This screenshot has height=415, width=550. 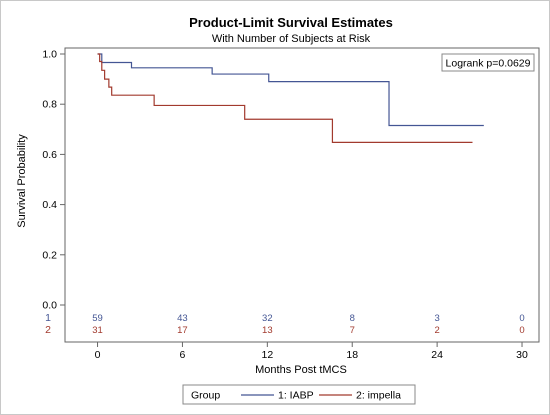 I want to click on x-tick-label: 12, so click(x=267, y=355).